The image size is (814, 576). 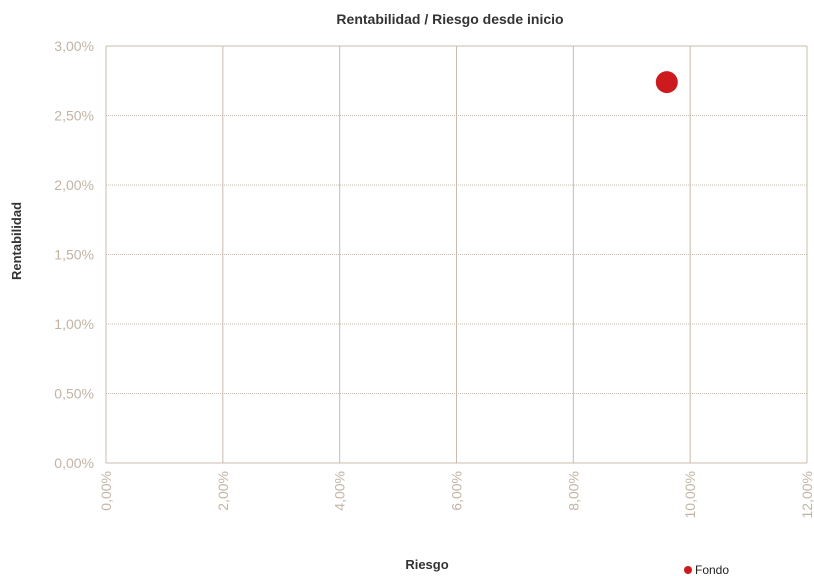 I want to click on y-tick-label: 1,00%, so click(x=74, y=324).